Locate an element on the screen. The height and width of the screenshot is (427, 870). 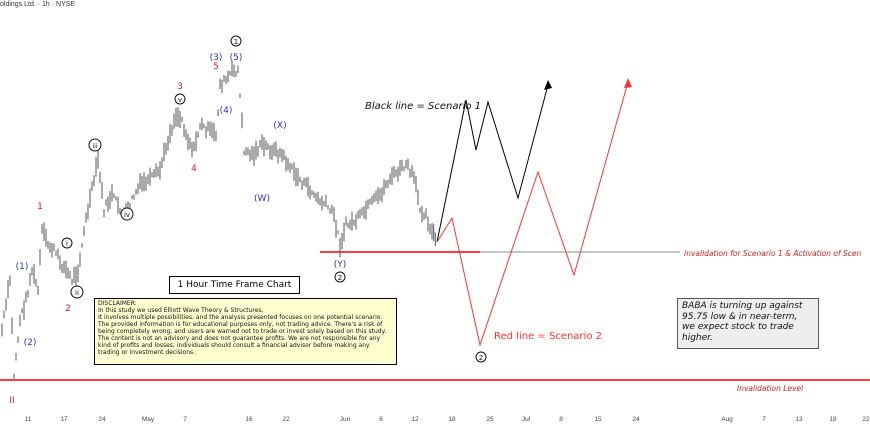
scenario-2-path is located at coordinates (532, 214).